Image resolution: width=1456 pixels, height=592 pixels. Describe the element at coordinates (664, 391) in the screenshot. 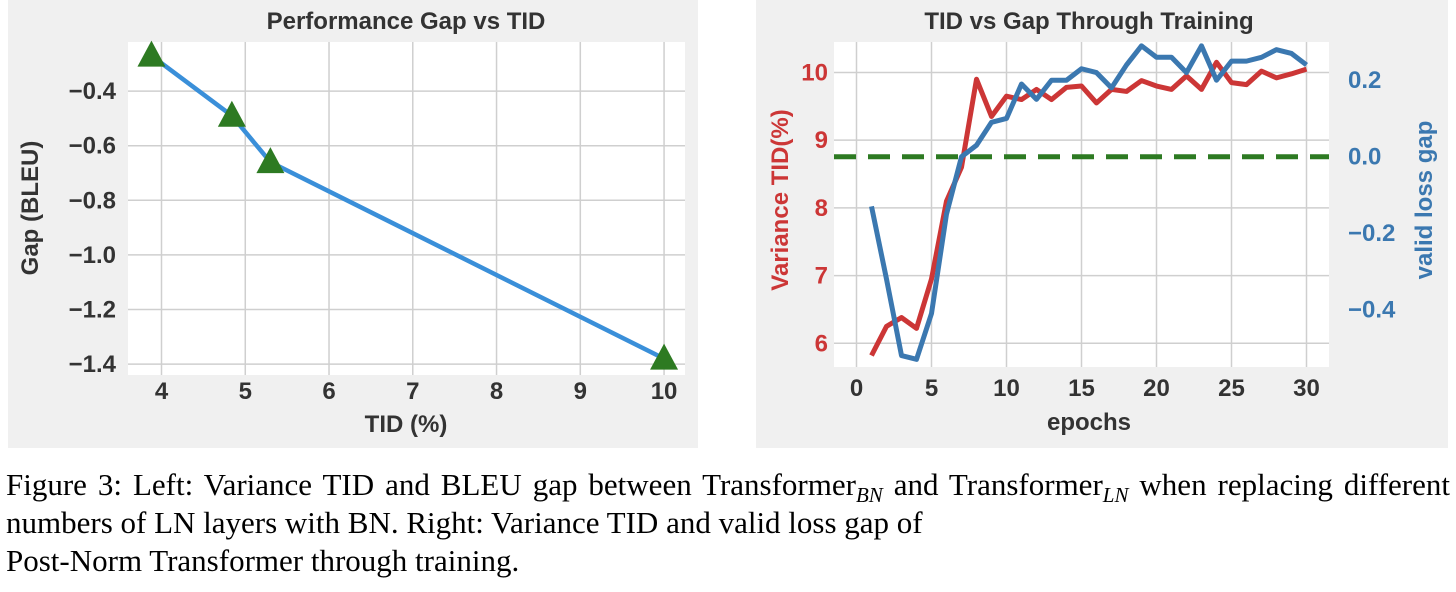

I see `left-x-tick-label: 10` at that location.